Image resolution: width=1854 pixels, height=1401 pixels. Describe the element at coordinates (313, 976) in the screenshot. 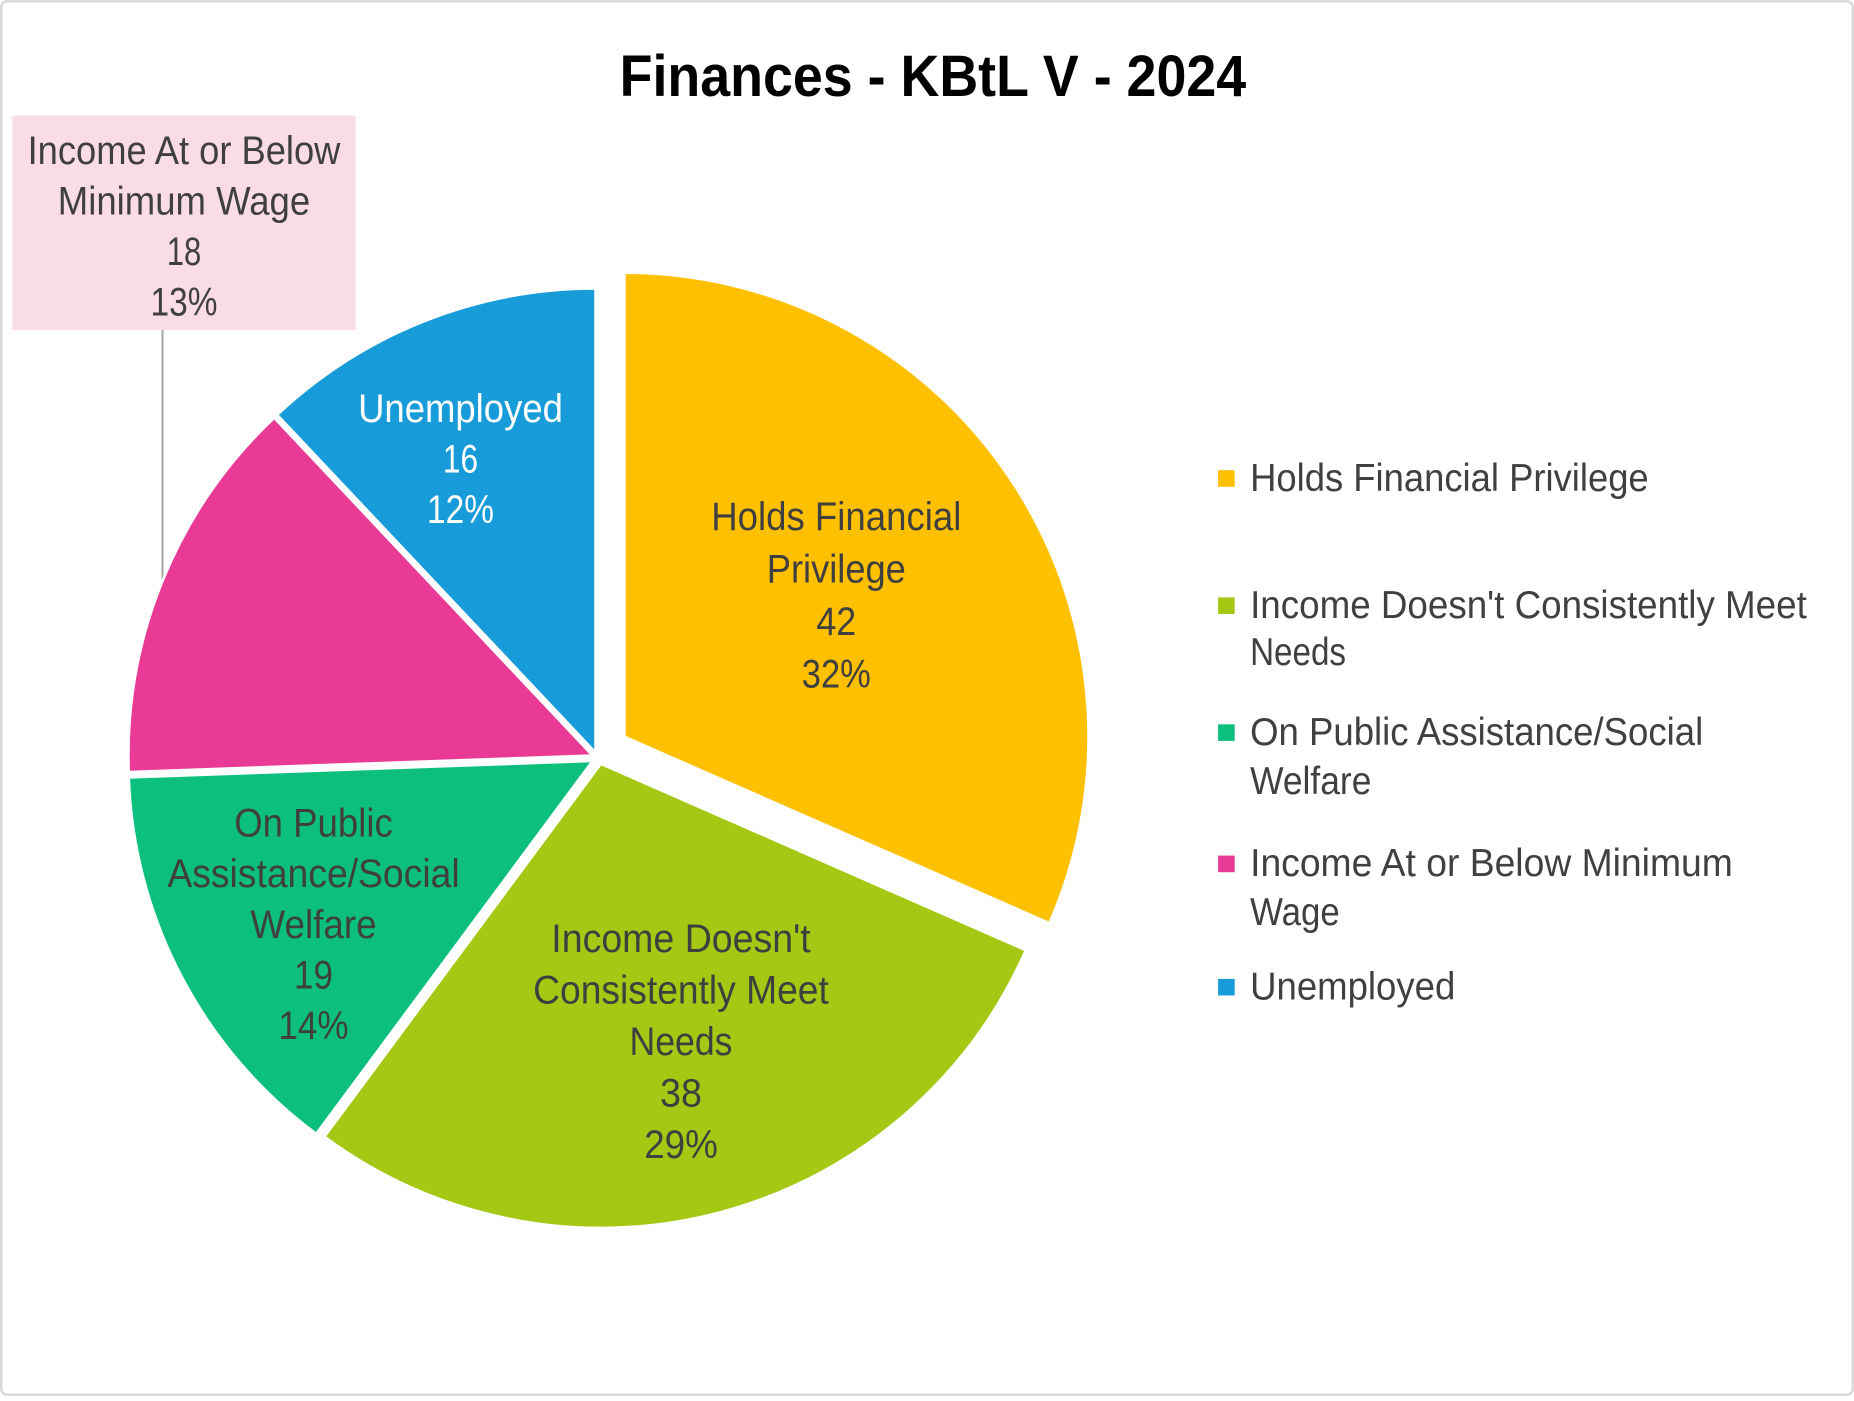

I see `svg-text: 19` at that location.